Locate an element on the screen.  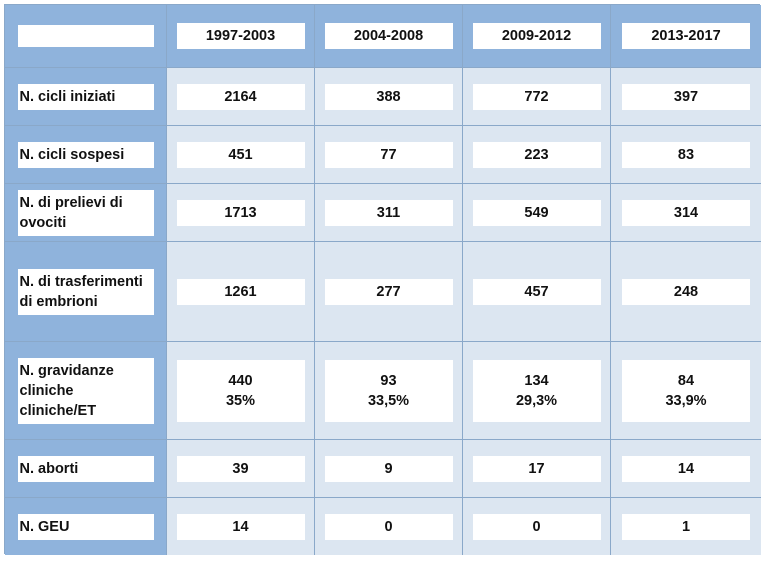
data-cell: 93 33,5% is located at coordinates (389, 391).